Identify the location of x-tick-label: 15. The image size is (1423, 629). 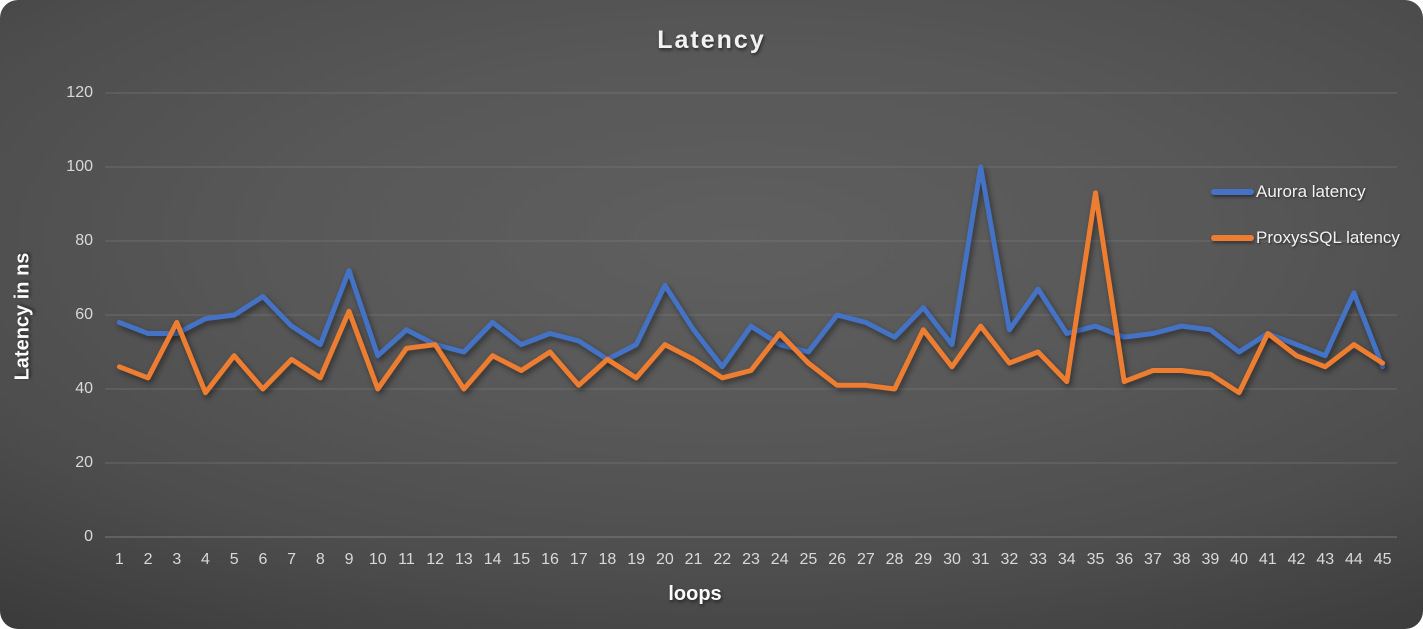
(521, 559).